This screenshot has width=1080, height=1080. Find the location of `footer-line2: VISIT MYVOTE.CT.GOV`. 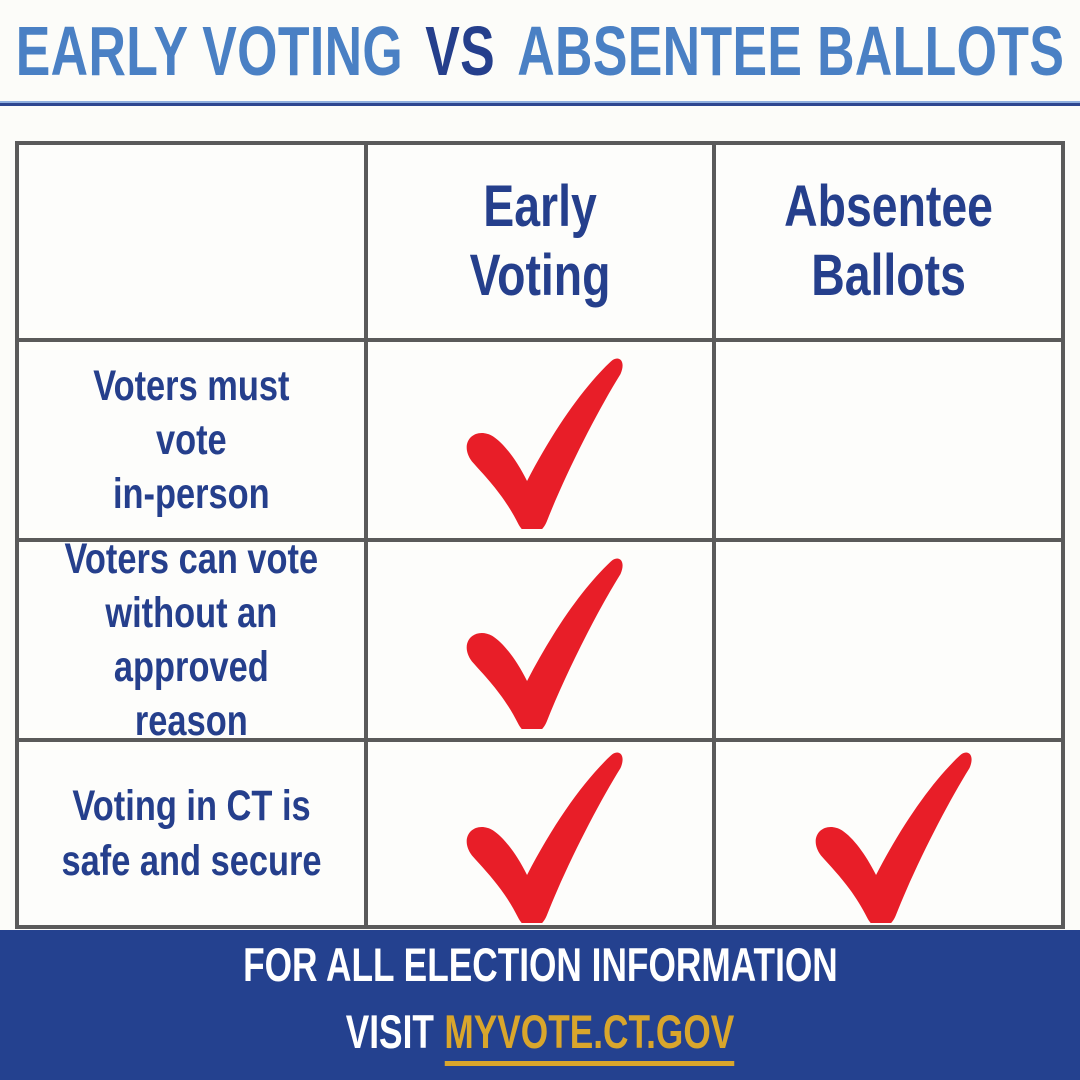

footer-line2: VISIT MYVOTE.CT.GOV is located at coordinates (540, 1037).